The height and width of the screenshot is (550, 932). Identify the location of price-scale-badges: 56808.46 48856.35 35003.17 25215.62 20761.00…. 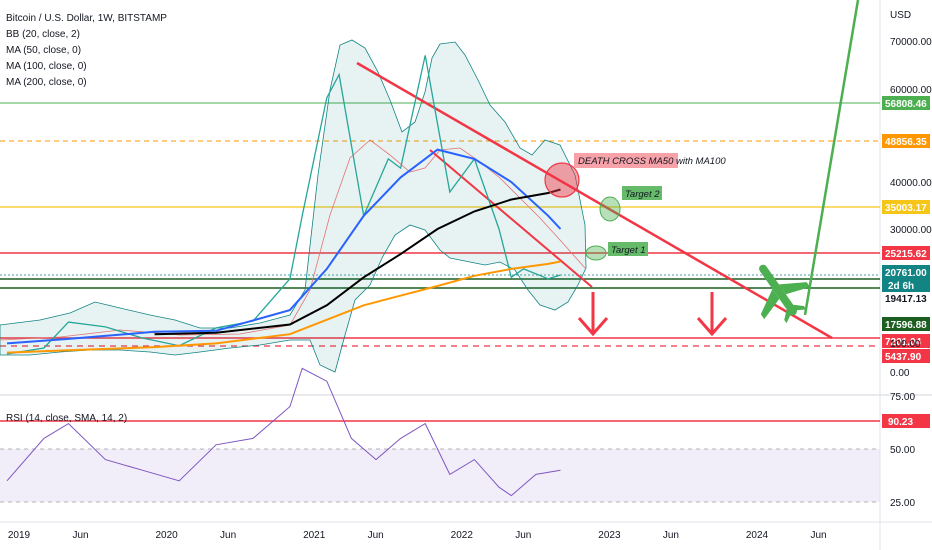
(906, 229).